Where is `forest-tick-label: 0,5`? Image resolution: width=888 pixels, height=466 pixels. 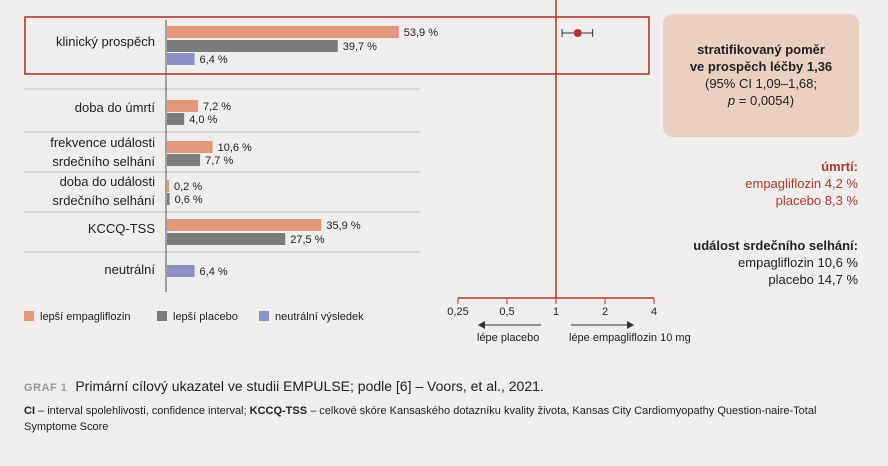
forest-tick-label: 0,5 is located at coordinates (506, 312).